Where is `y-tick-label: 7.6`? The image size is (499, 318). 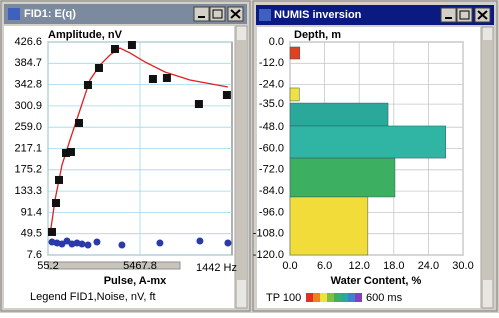
y-tick-label: 7.6 is located at coordinates (34, 255).